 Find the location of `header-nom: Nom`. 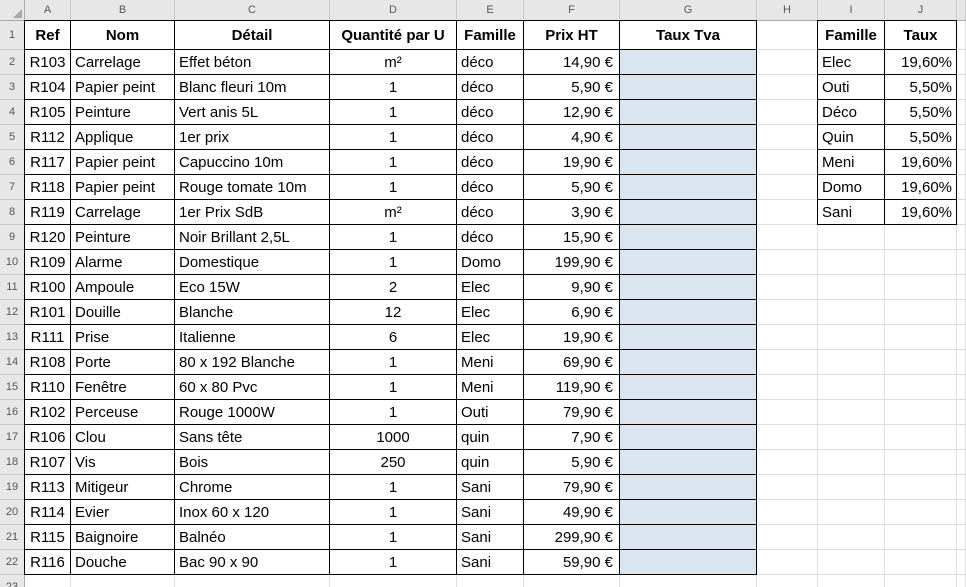

header-nom: Nom is located at coordinates (123, 35).